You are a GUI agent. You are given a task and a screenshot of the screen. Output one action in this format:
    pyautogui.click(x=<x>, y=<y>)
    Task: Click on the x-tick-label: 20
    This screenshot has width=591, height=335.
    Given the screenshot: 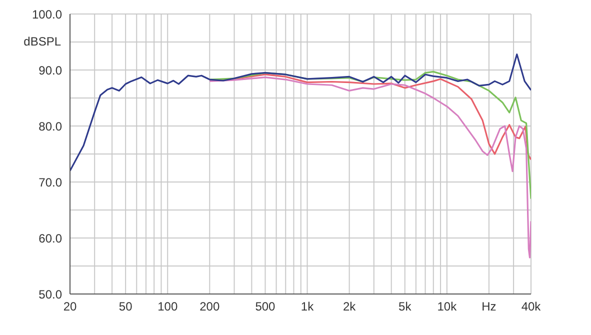 What is the action you would take?
    pyautogui.click(x=70, y=307)
    